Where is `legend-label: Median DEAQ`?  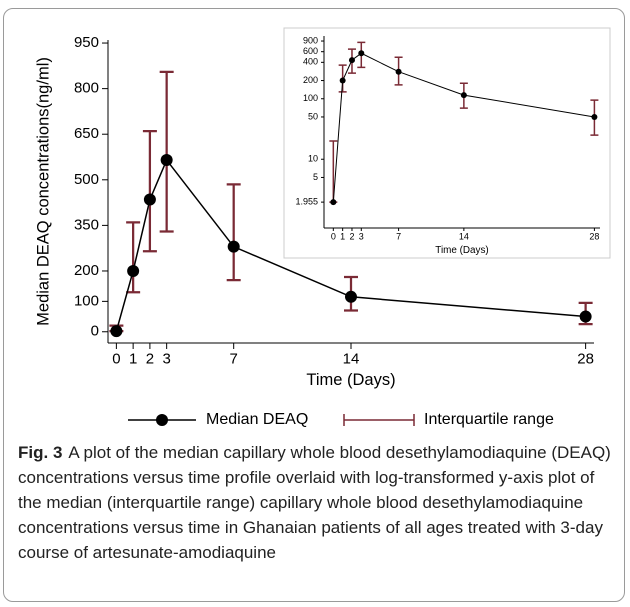 legend-label: Median DEAQ is located at coordinates (257, 419).